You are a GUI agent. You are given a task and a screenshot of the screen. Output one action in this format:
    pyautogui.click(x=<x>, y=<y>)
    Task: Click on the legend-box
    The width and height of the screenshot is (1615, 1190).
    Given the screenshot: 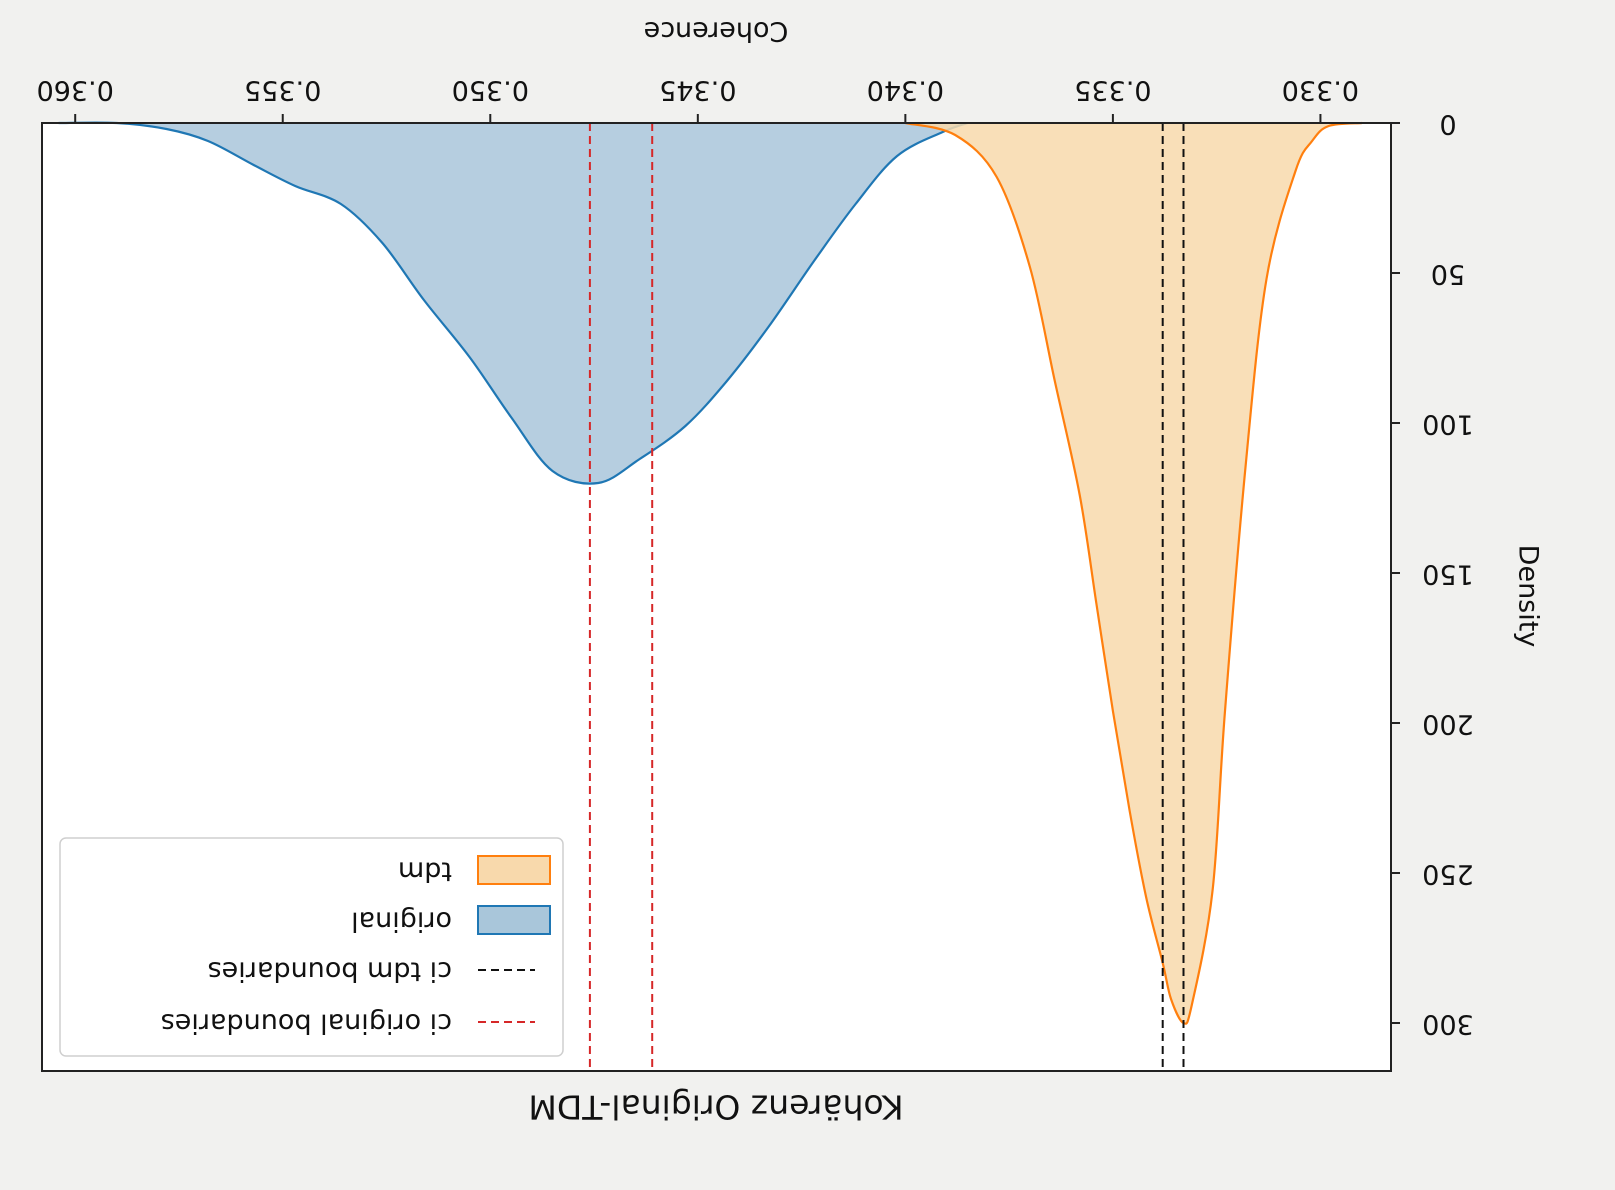 What is the action you would take?
    pyautogui.click(x=311, y=947)
    